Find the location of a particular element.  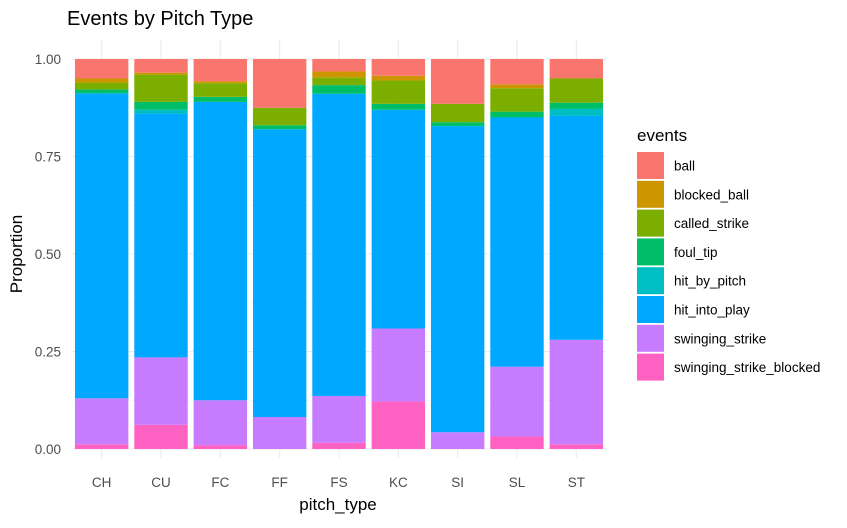

y-axis-ticks: 0.00 0.25 0.50 0.75 1.00 is located at coordinates (48, 254).